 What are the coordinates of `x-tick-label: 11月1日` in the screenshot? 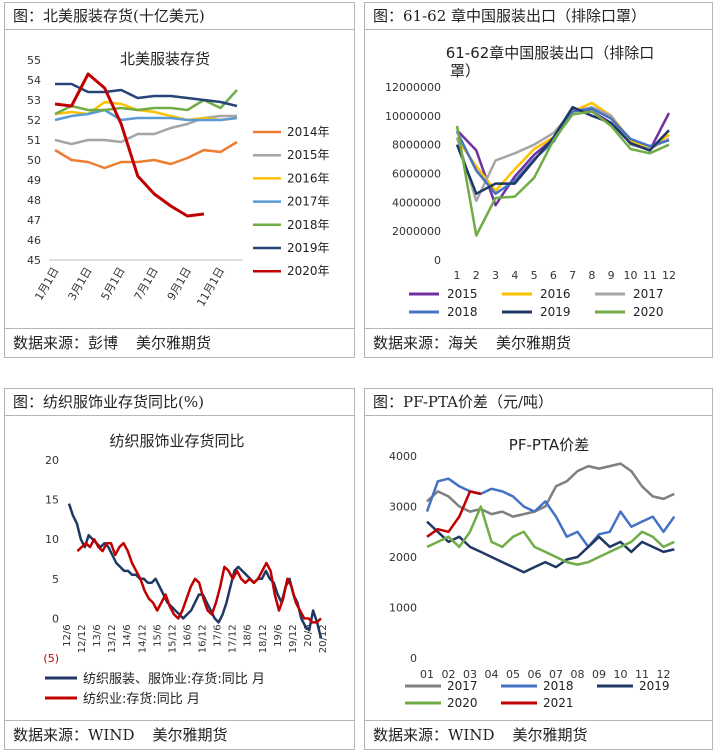 It's located at (210, 287).